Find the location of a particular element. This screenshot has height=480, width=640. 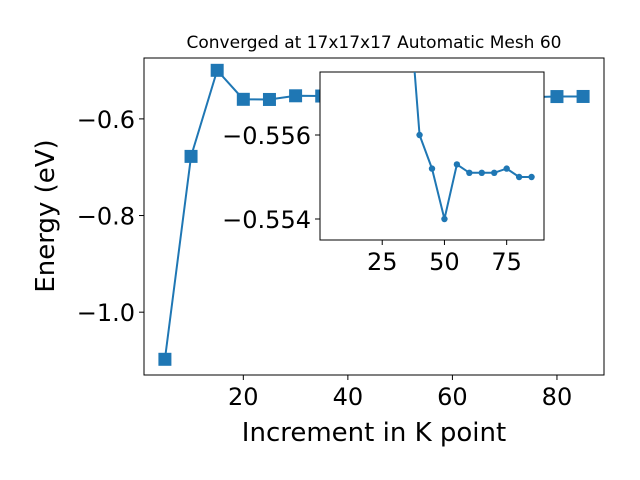

main-y-tick-label: −1.0 is located at coordinates (106, 313).